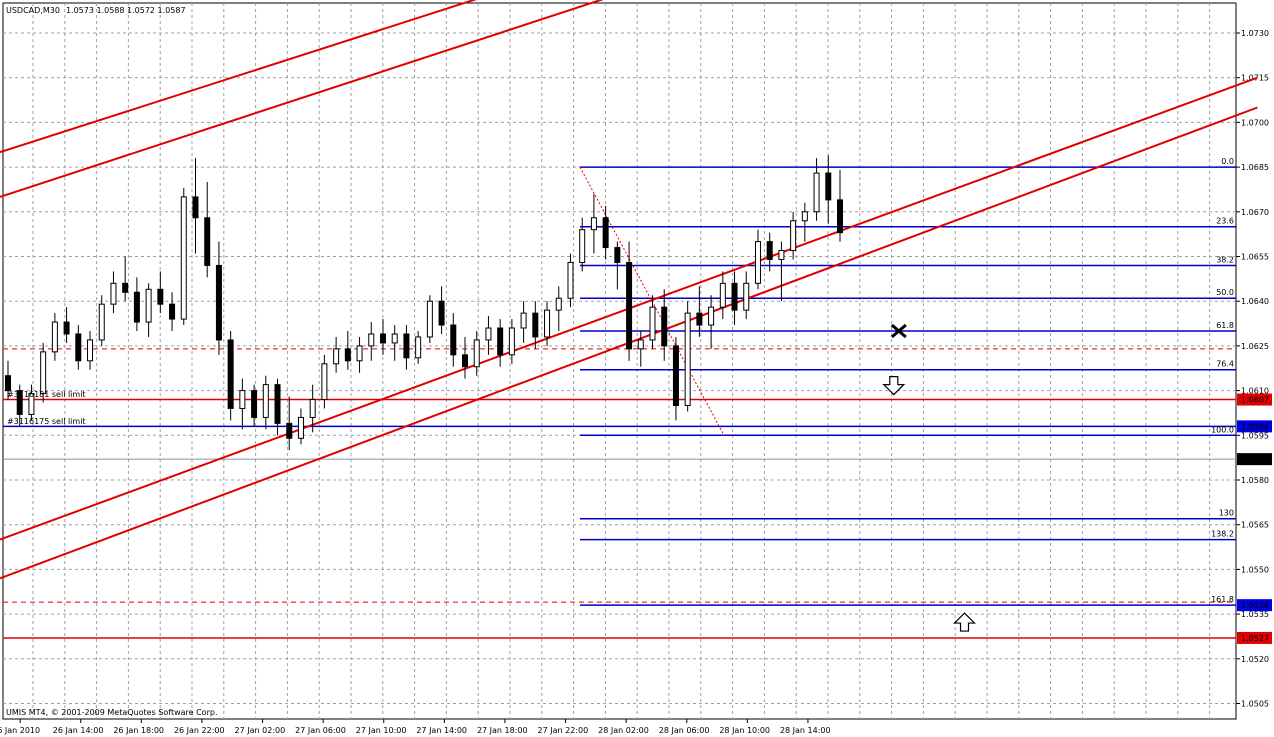  I want to click on y-tick-label: 1.0685, so click(1255, 167).